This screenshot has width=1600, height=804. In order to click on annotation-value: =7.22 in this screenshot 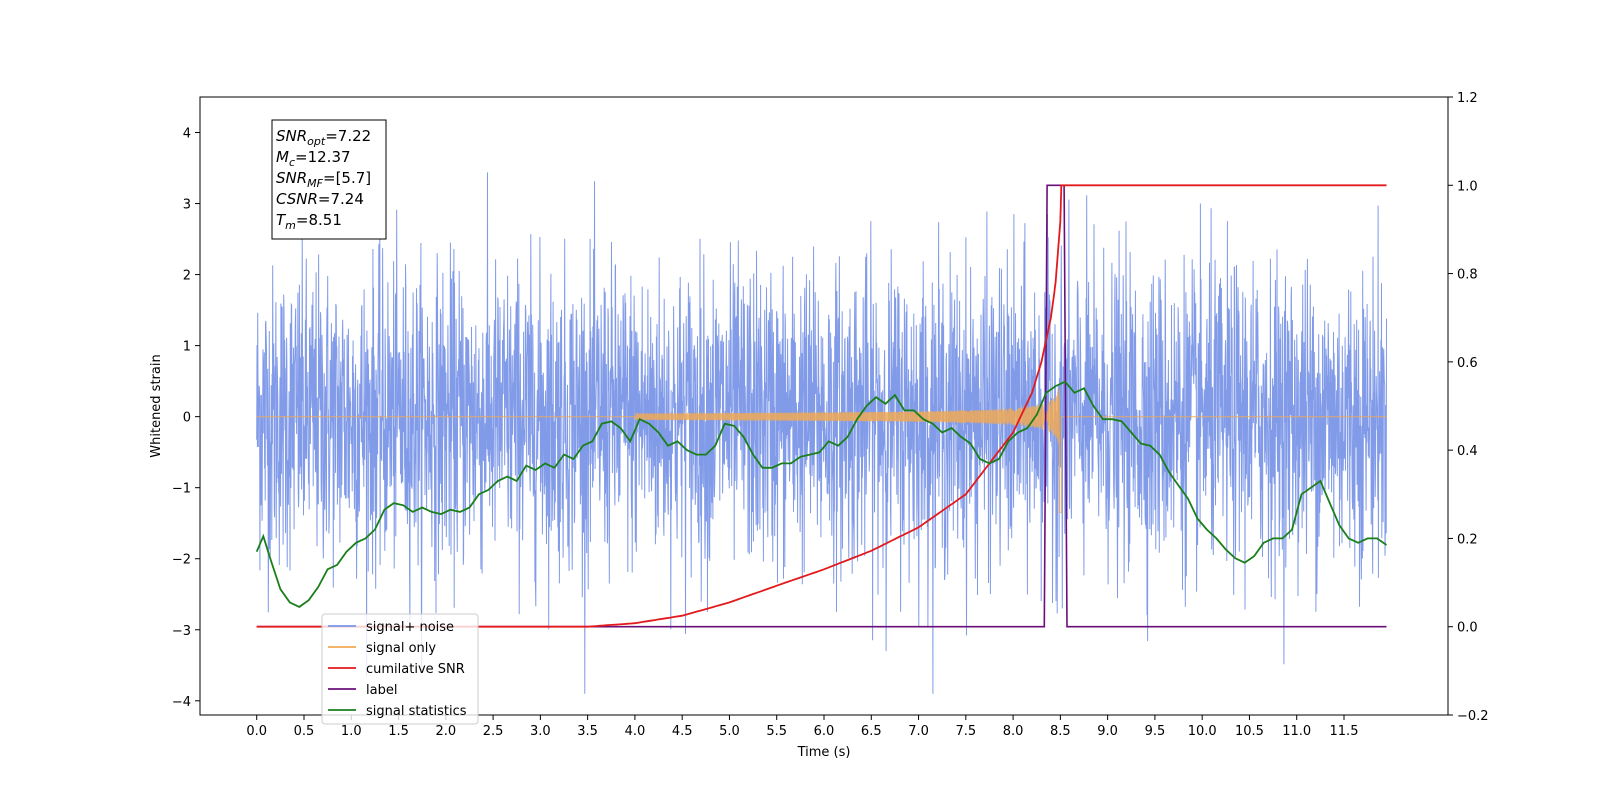, I will do `click(348, 136)`.